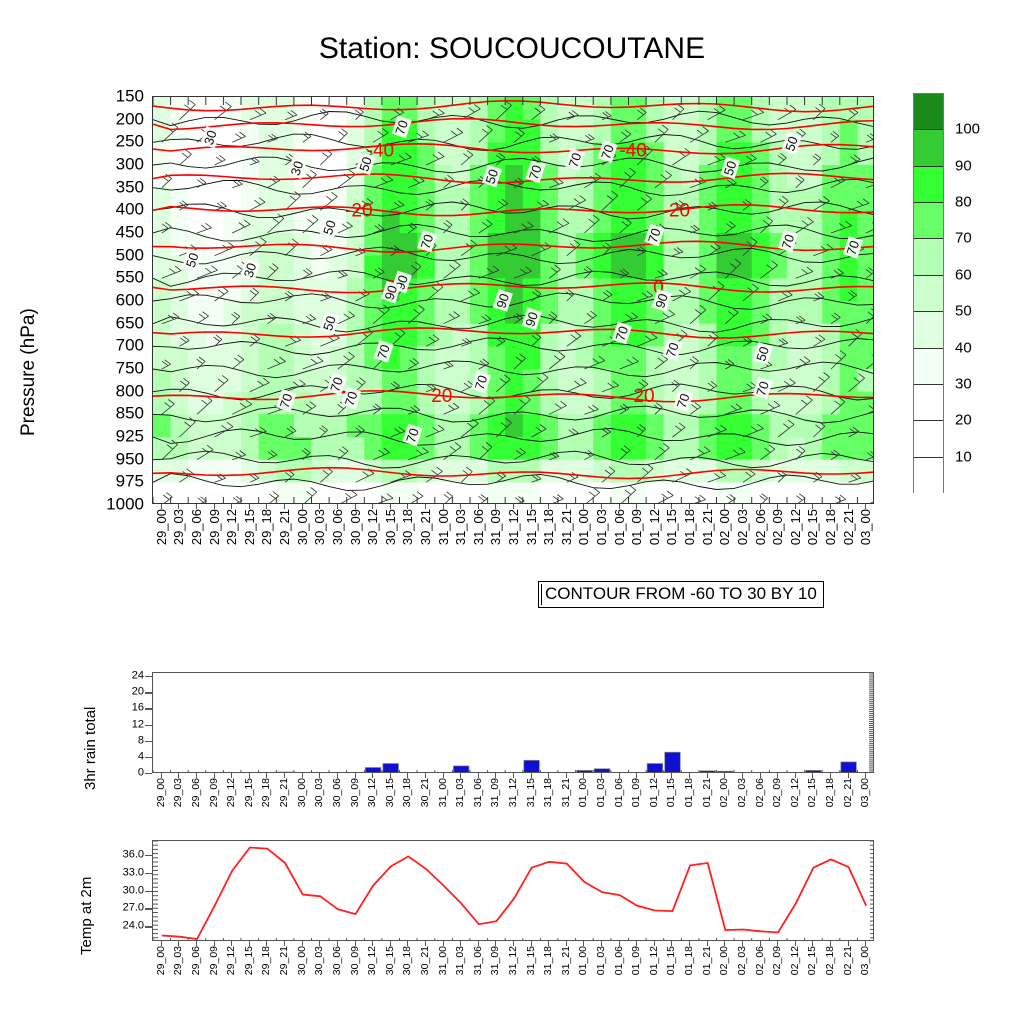  I want to click on temp-panel-xtick: 01_12, so click(653, 961).